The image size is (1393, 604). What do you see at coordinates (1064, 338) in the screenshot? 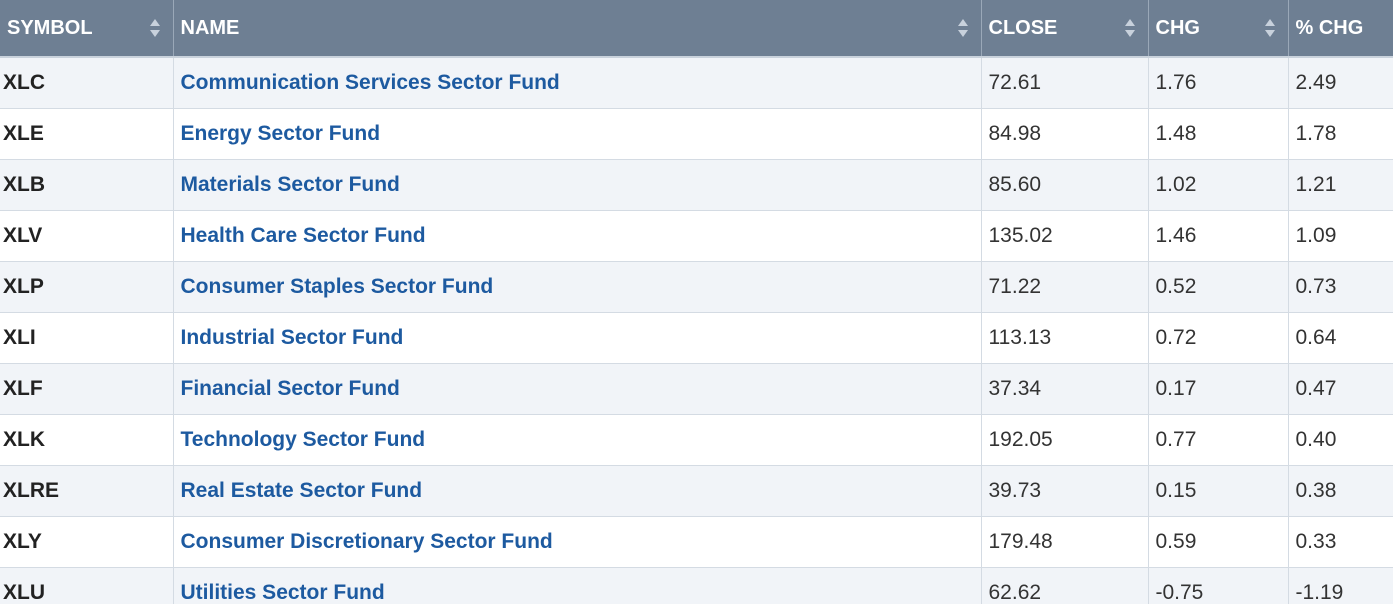
I see `close-cell: 113.13` at bounding box center [1064, 338].